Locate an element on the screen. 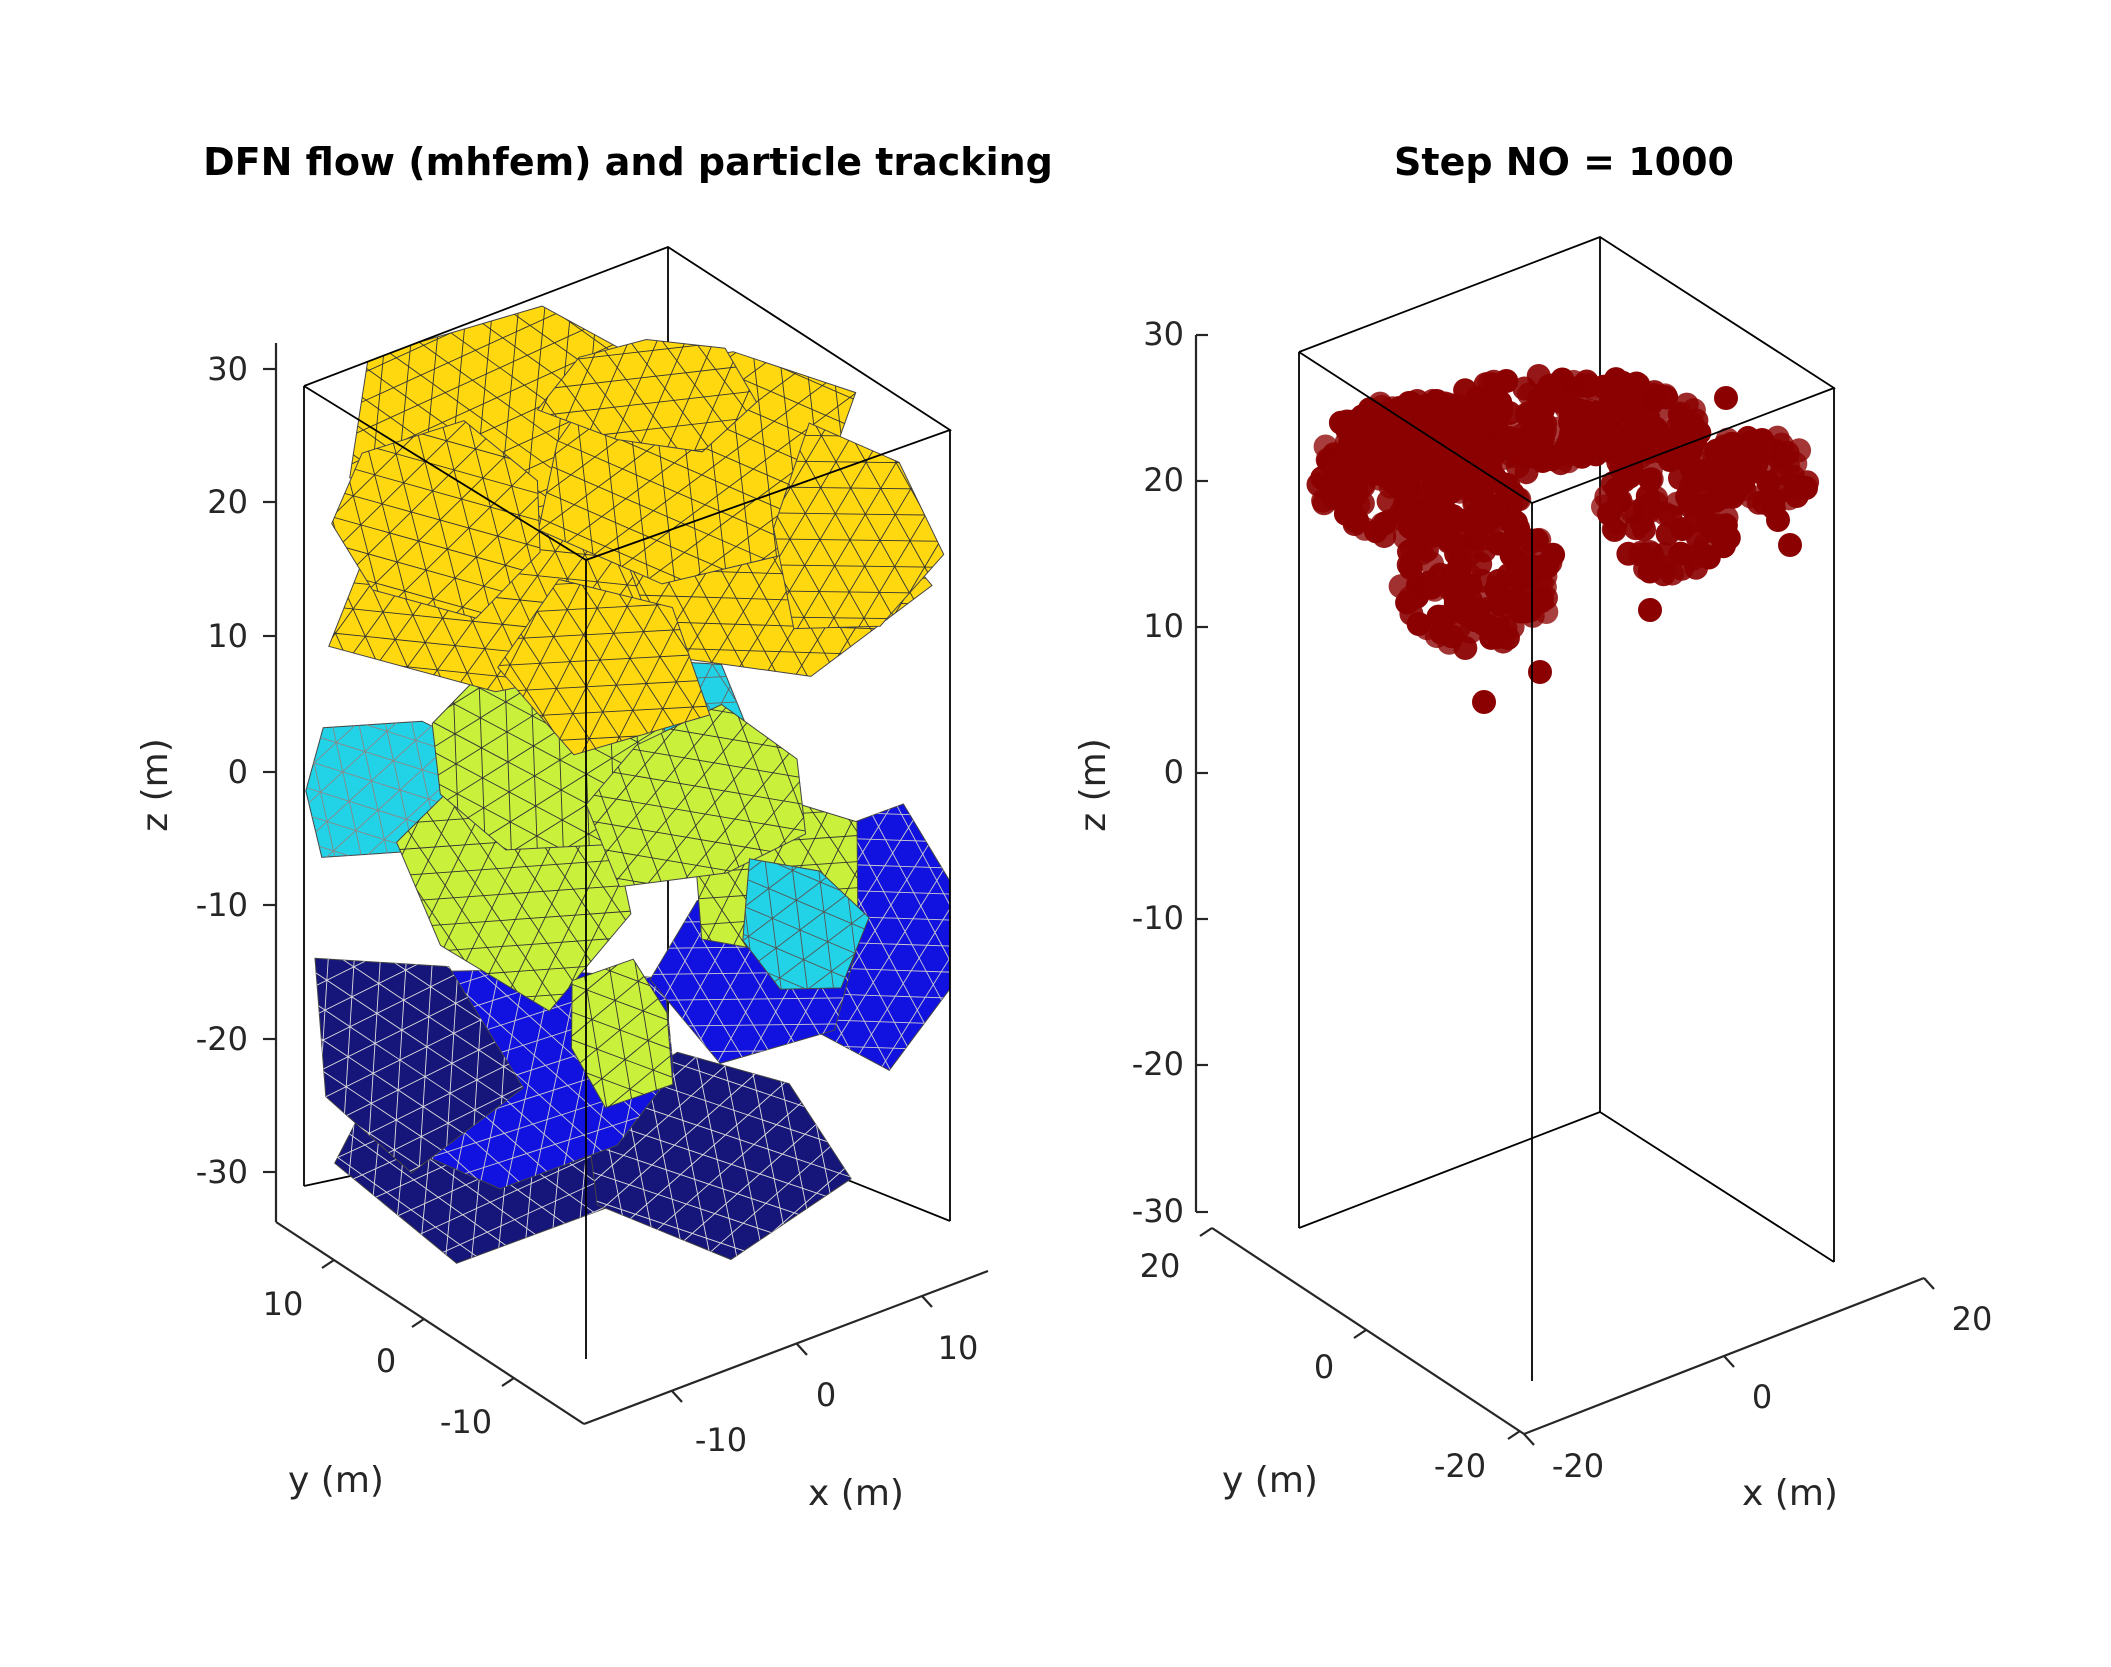  left-y-tick: 10 is located at coordinates (283, 1304).